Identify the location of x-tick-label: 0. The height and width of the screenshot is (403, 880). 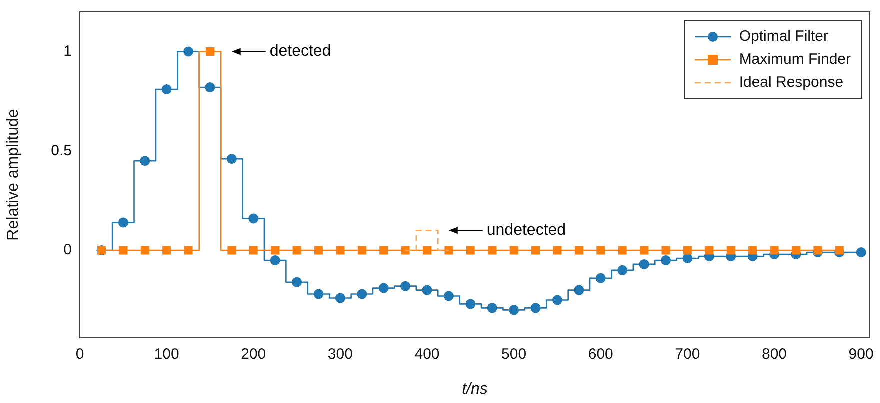
(80, 355).